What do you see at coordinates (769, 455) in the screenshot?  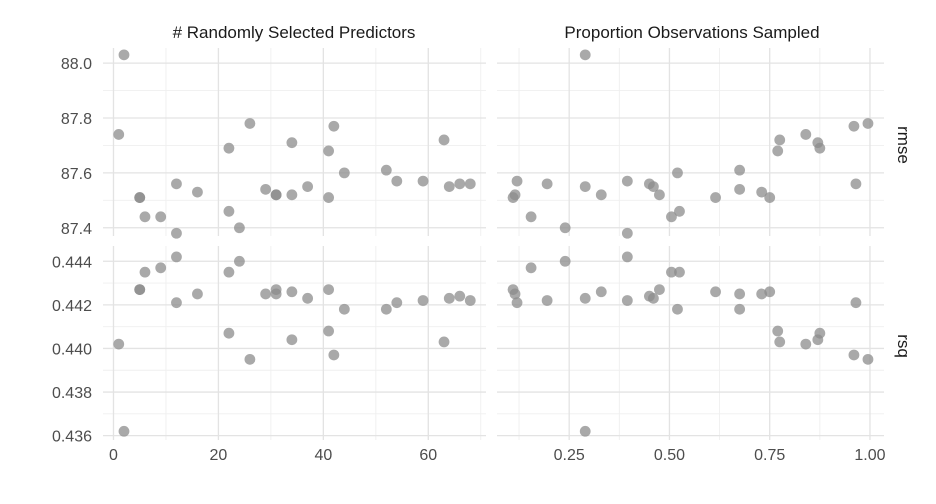 I see `x-tick-label: 0.75` at bounding box center [769, 455].